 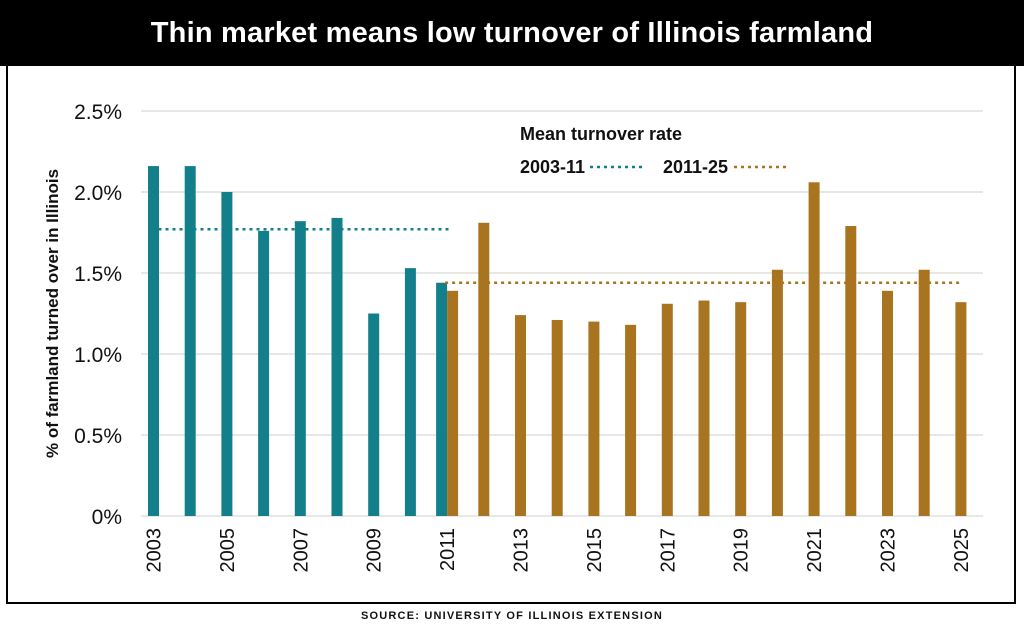 I want to click on legend-title: Mean turnover rate, so click(x=601, y=134).